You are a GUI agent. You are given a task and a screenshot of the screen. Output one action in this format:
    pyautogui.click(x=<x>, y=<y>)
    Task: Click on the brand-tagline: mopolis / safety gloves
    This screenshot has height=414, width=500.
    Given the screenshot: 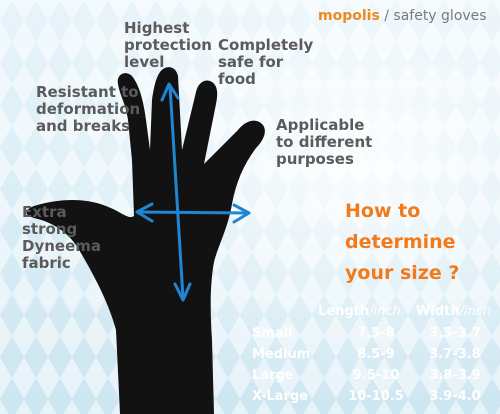 What is the action you would take?
    pyautogui.click(x=402, y=16)
    